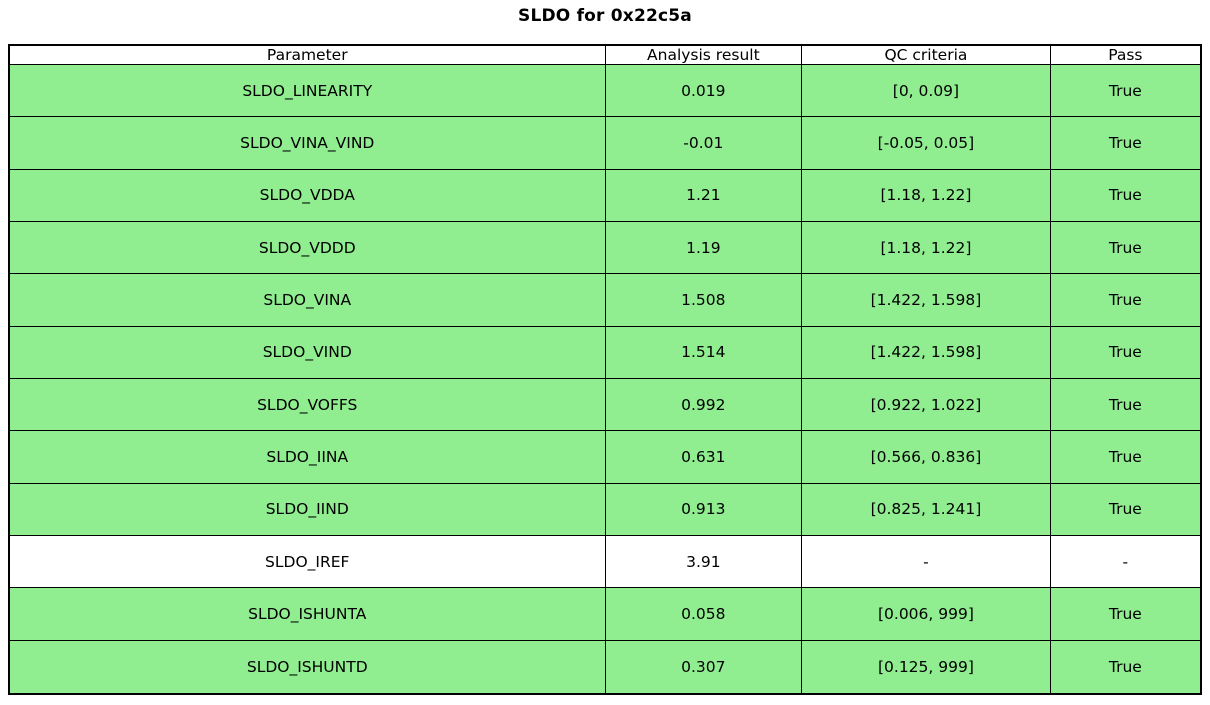 The image size is (1210, 705). Describe the element at coordinates (703, 247) in the screenshot. I see `cell-analysis-result: 1.19` at that location.